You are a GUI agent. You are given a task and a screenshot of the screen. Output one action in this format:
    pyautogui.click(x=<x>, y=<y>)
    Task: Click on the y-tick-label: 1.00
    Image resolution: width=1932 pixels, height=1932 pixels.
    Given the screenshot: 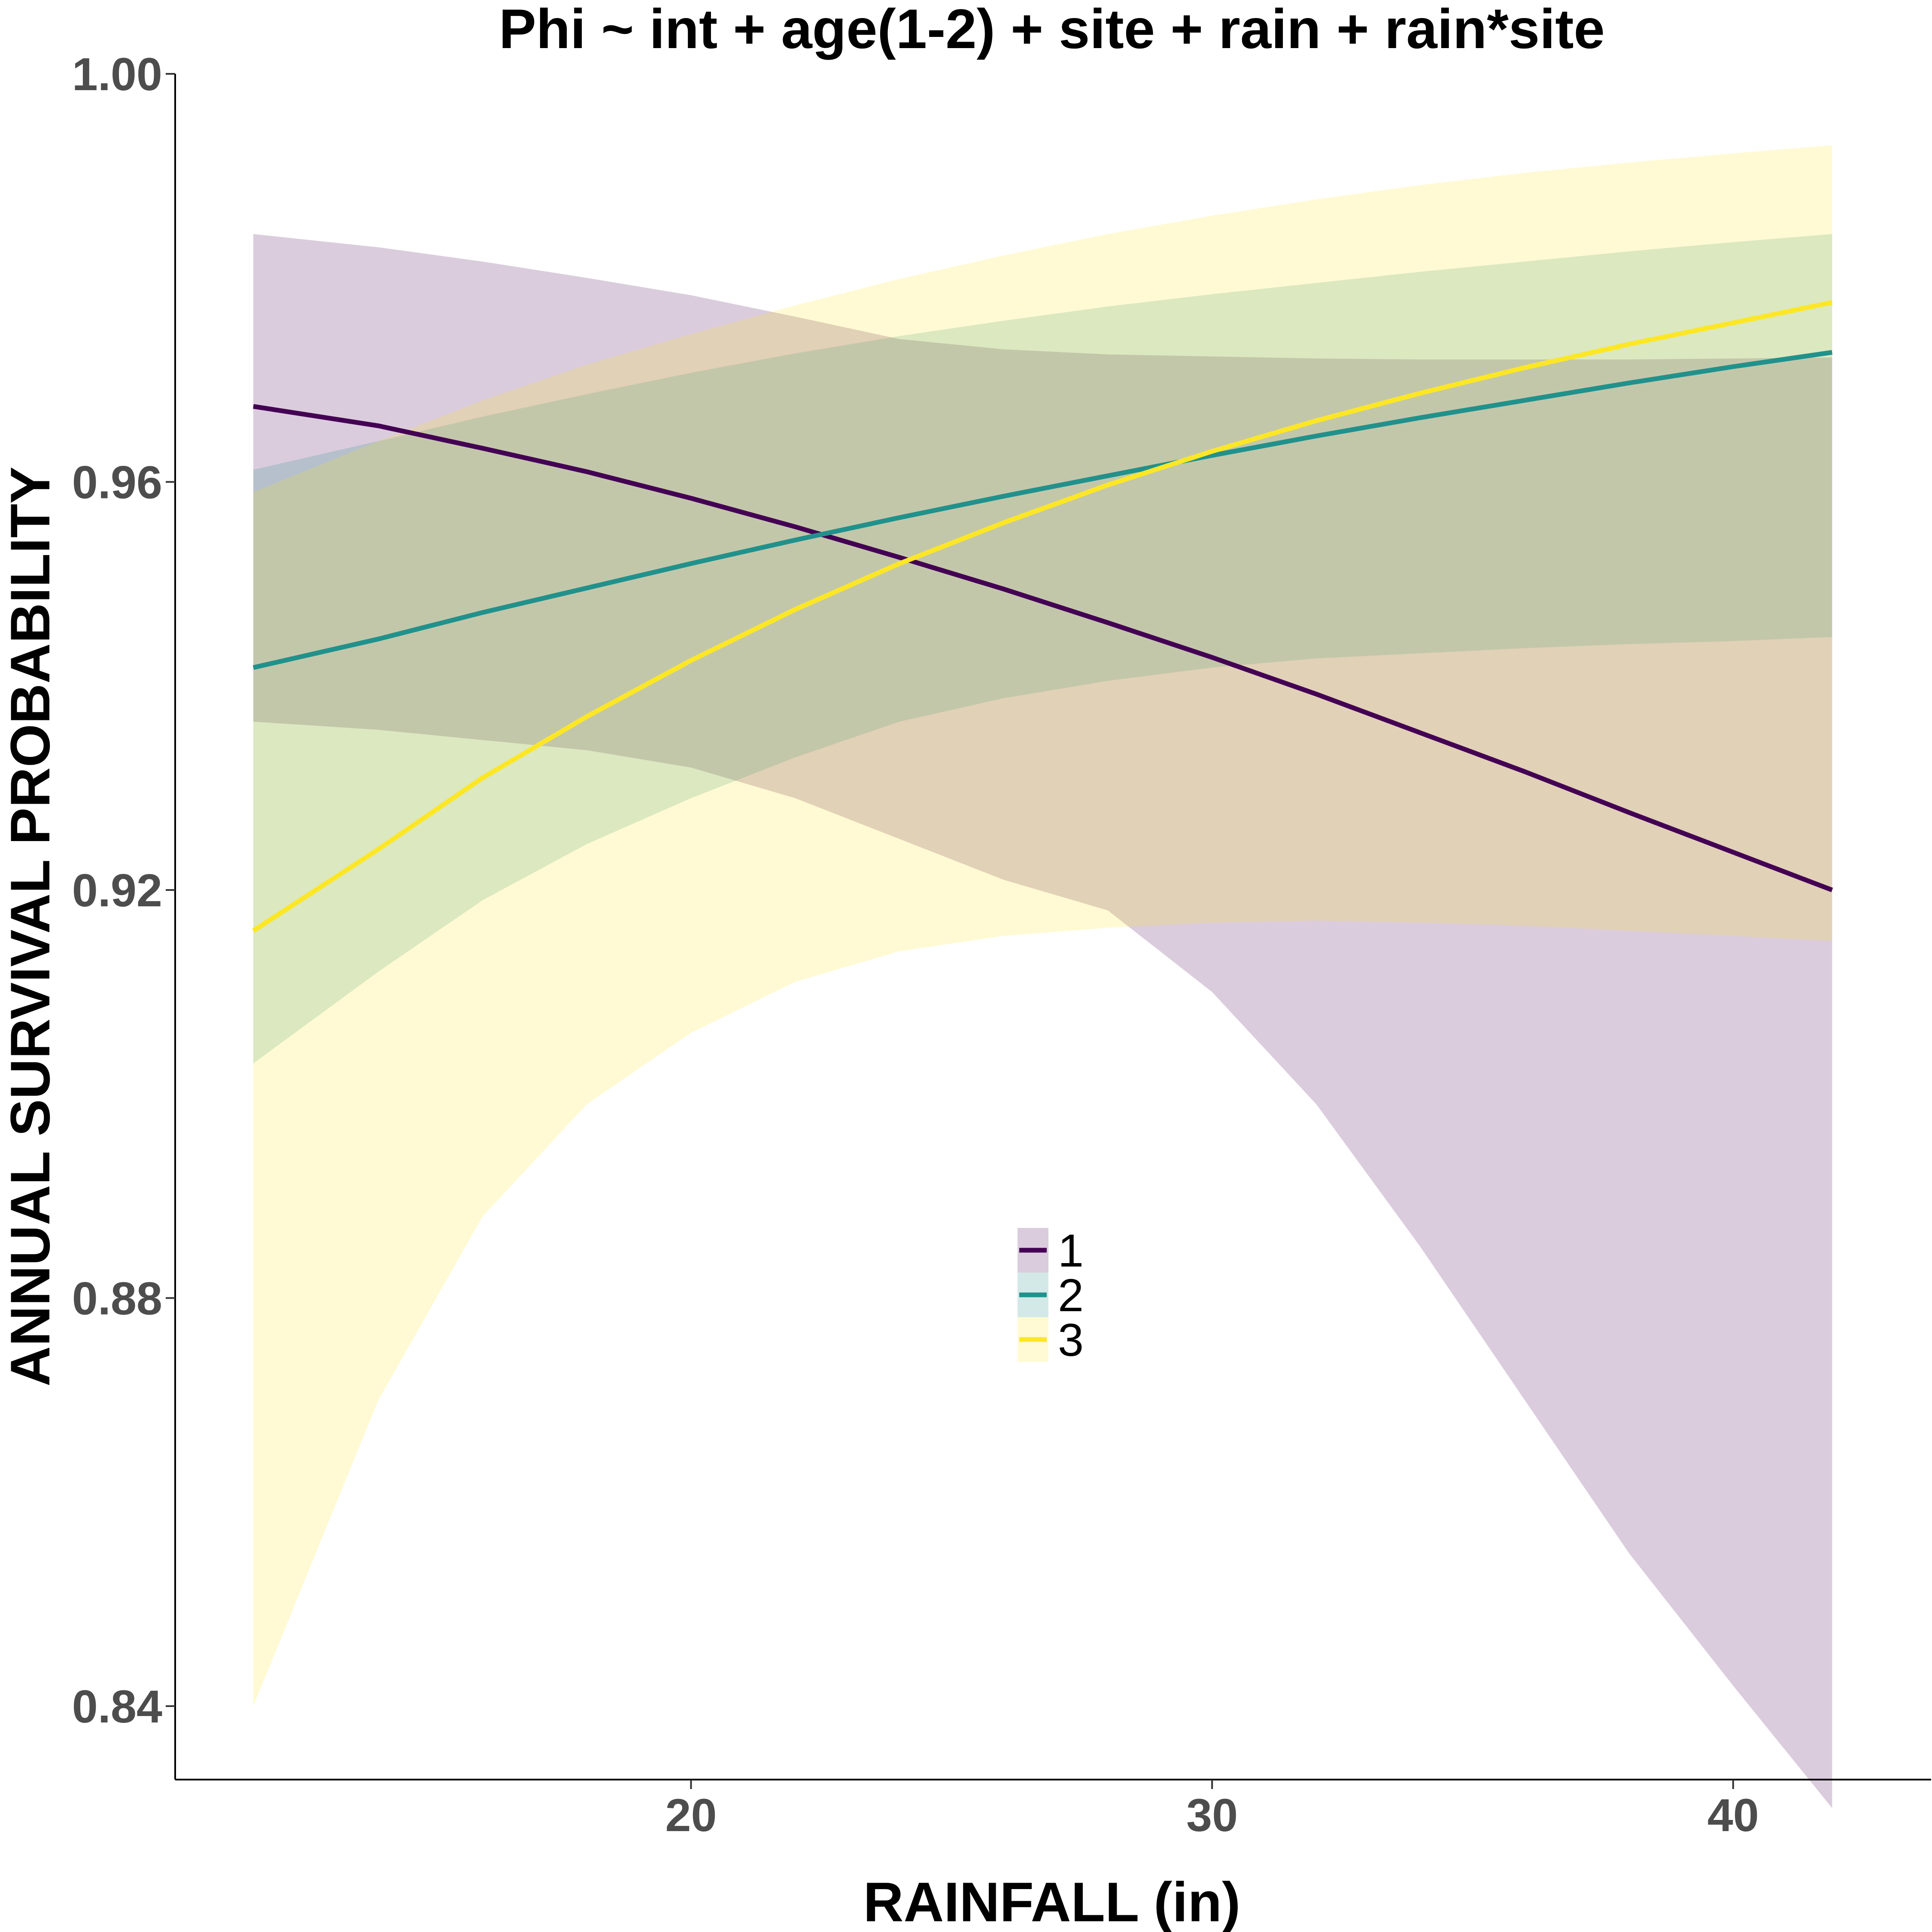 What is the action you would take?
    pyautogui.click(x=117, y=74)
    